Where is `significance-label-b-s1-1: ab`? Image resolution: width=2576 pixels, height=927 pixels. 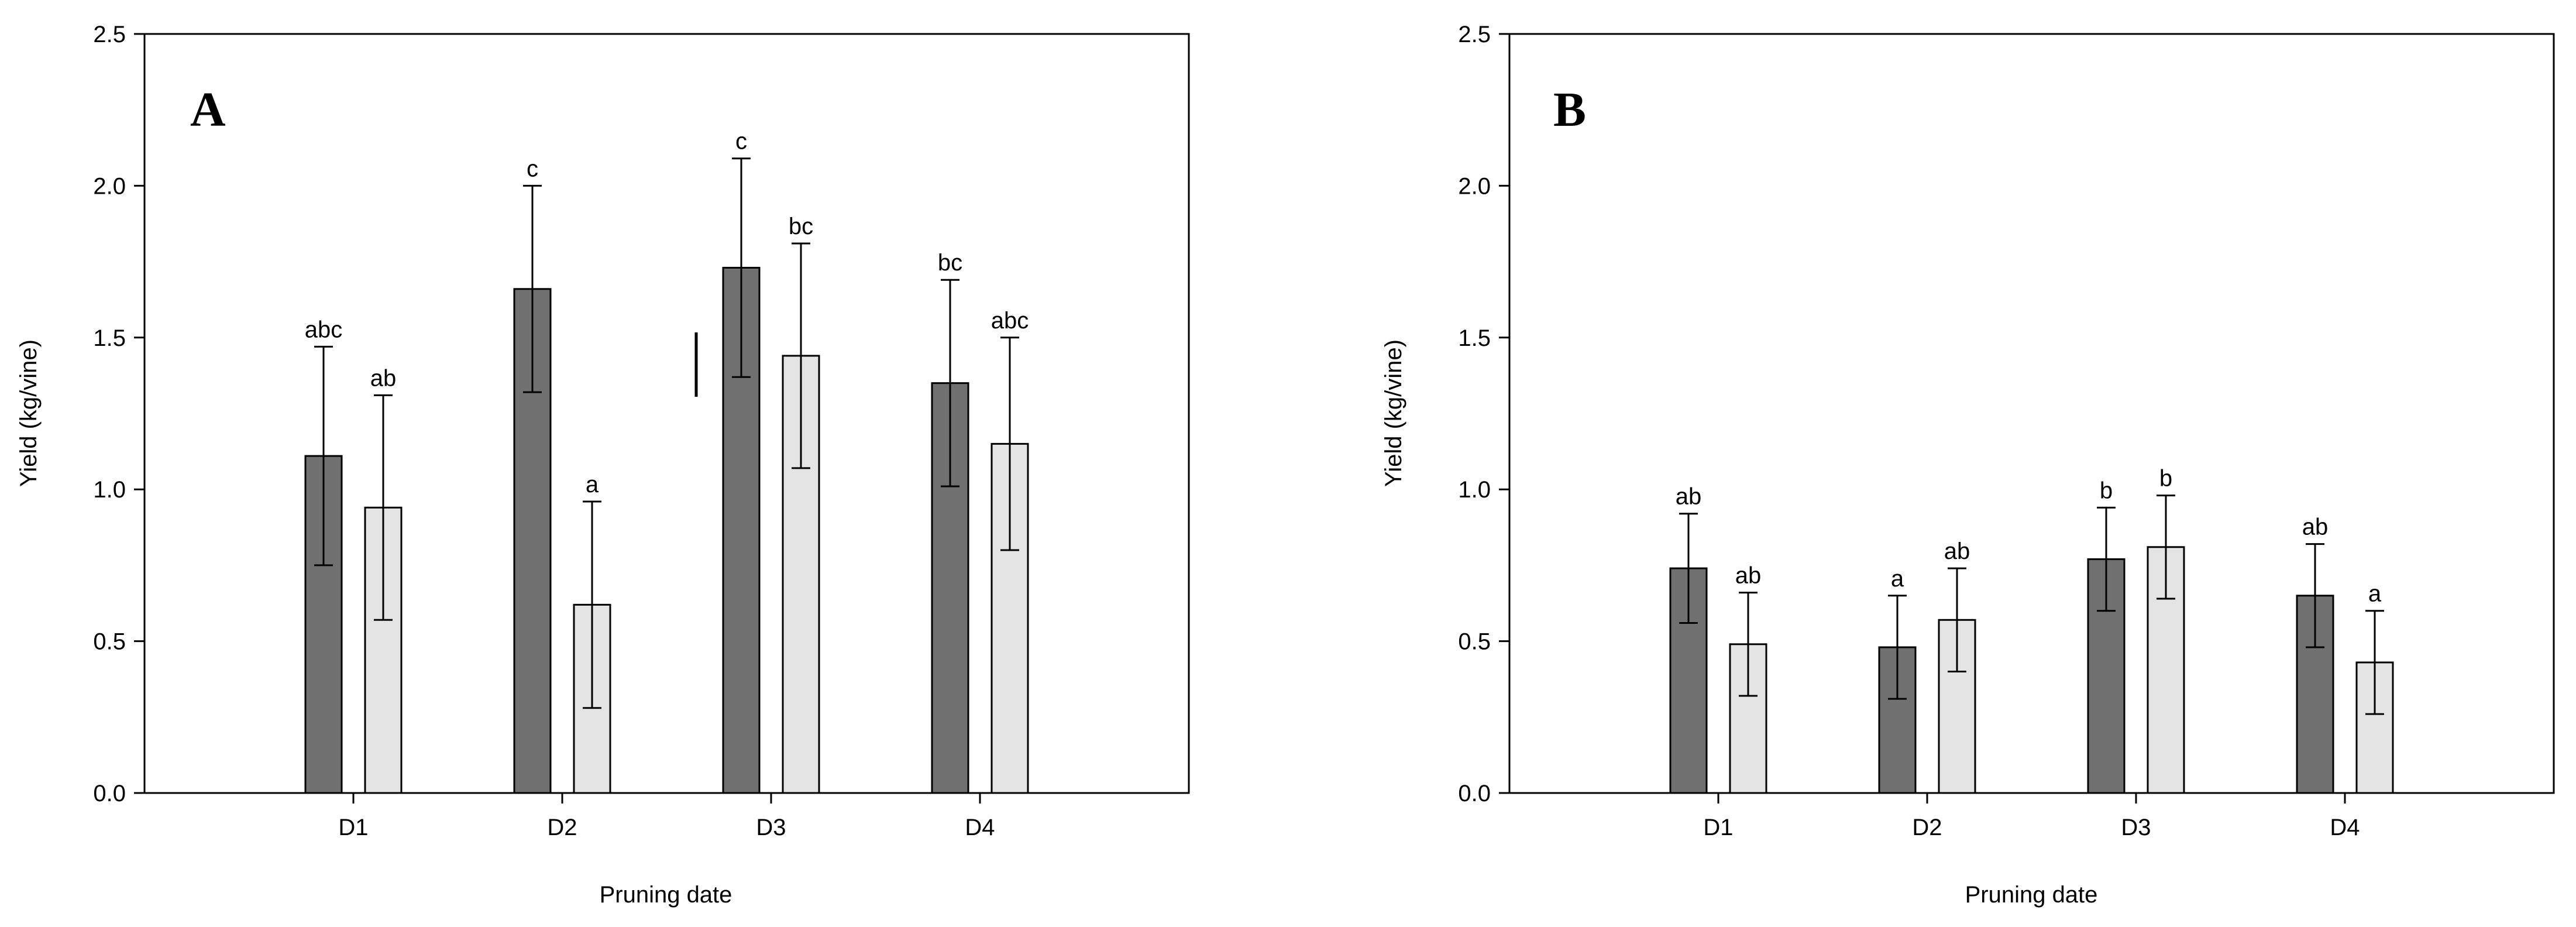 significance-label-b-s1-1: ab is located at coordinates (1957, 551).